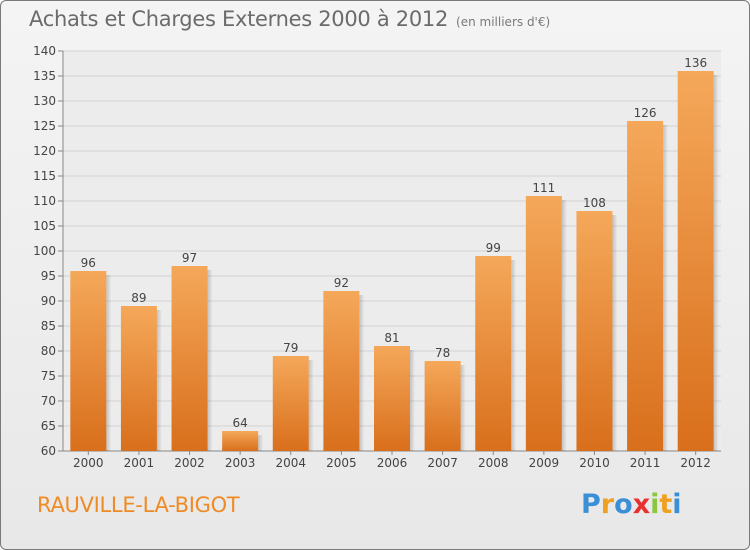 The image size is (750, 550). Describe the element at coordinates (48, 301) in the screenshot. I see `y-tick-label: 90` at that location.